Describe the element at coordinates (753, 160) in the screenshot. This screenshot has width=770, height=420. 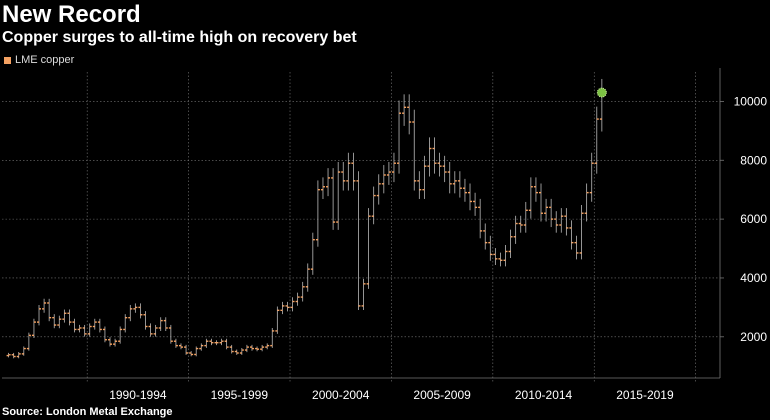
I see `y-tick-label: 8000` at that location.